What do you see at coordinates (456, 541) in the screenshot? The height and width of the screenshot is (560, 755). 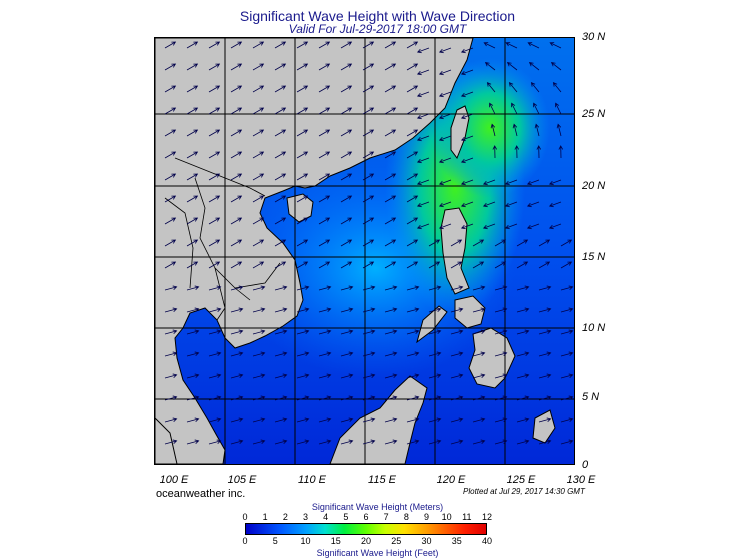 I see `colorbar-feet-tick: 35` at bounding box center [456, 541].